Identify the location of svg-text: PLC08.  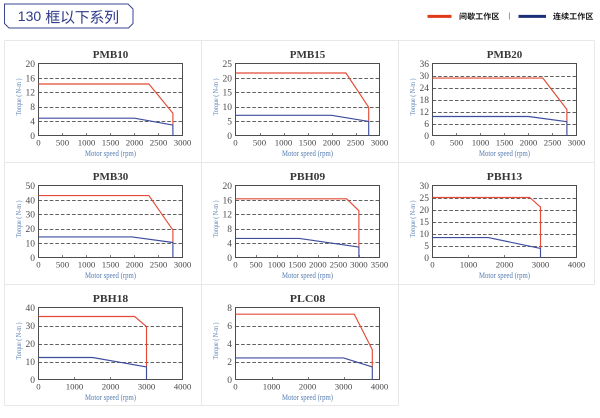
(308, 299).